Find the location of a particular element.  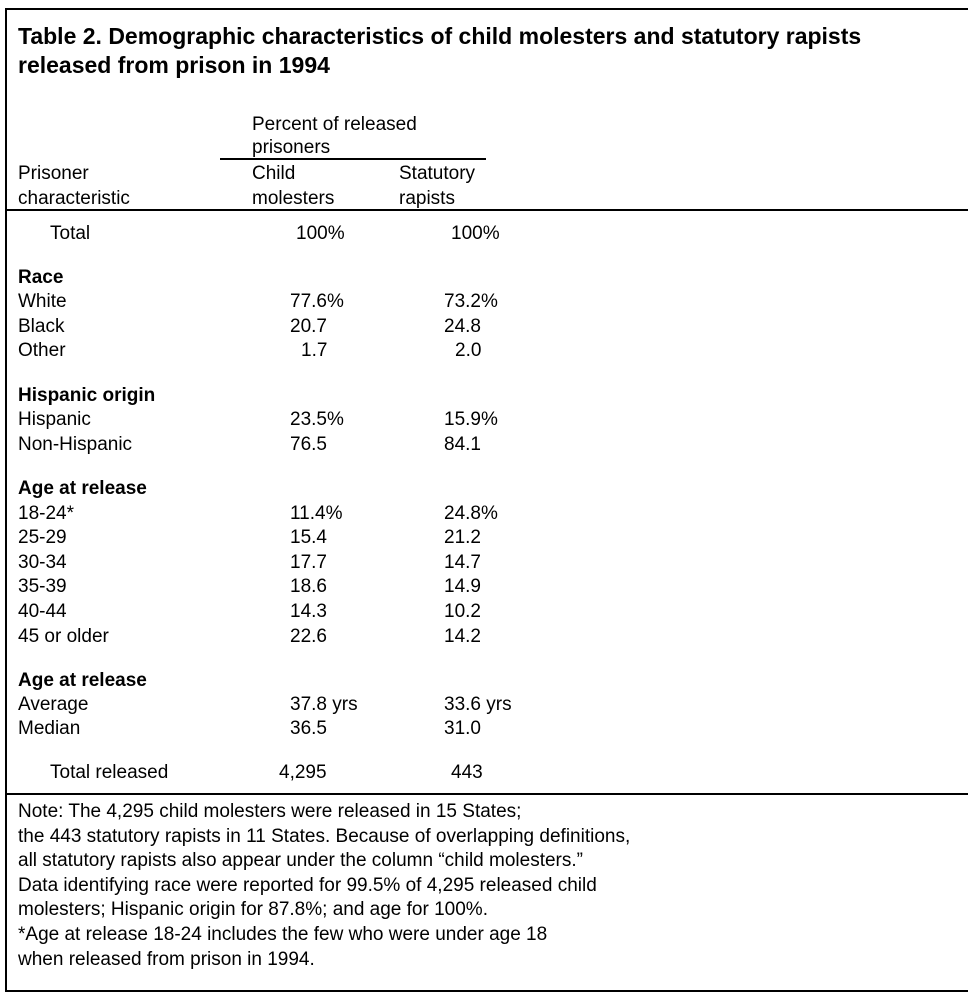

row-label: Other is located at coordinates (42, 350).